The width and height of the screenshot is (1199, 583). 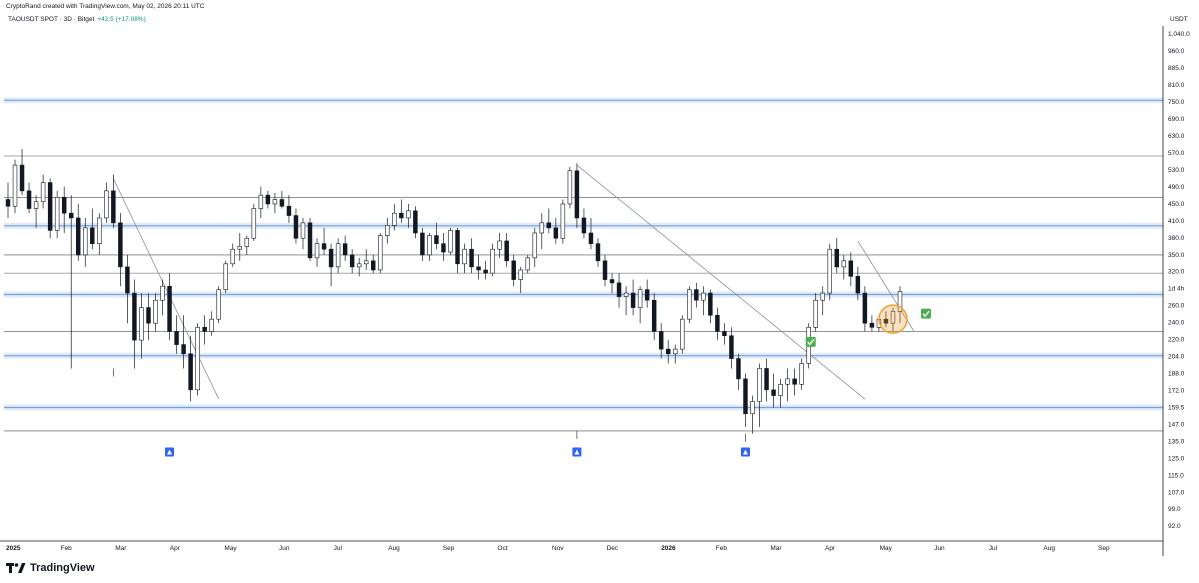 What do you see at coordinates (1176, 357) in the screenshot?
I see `price-tick-label: 204.0` at bounding box center [1176, 357].